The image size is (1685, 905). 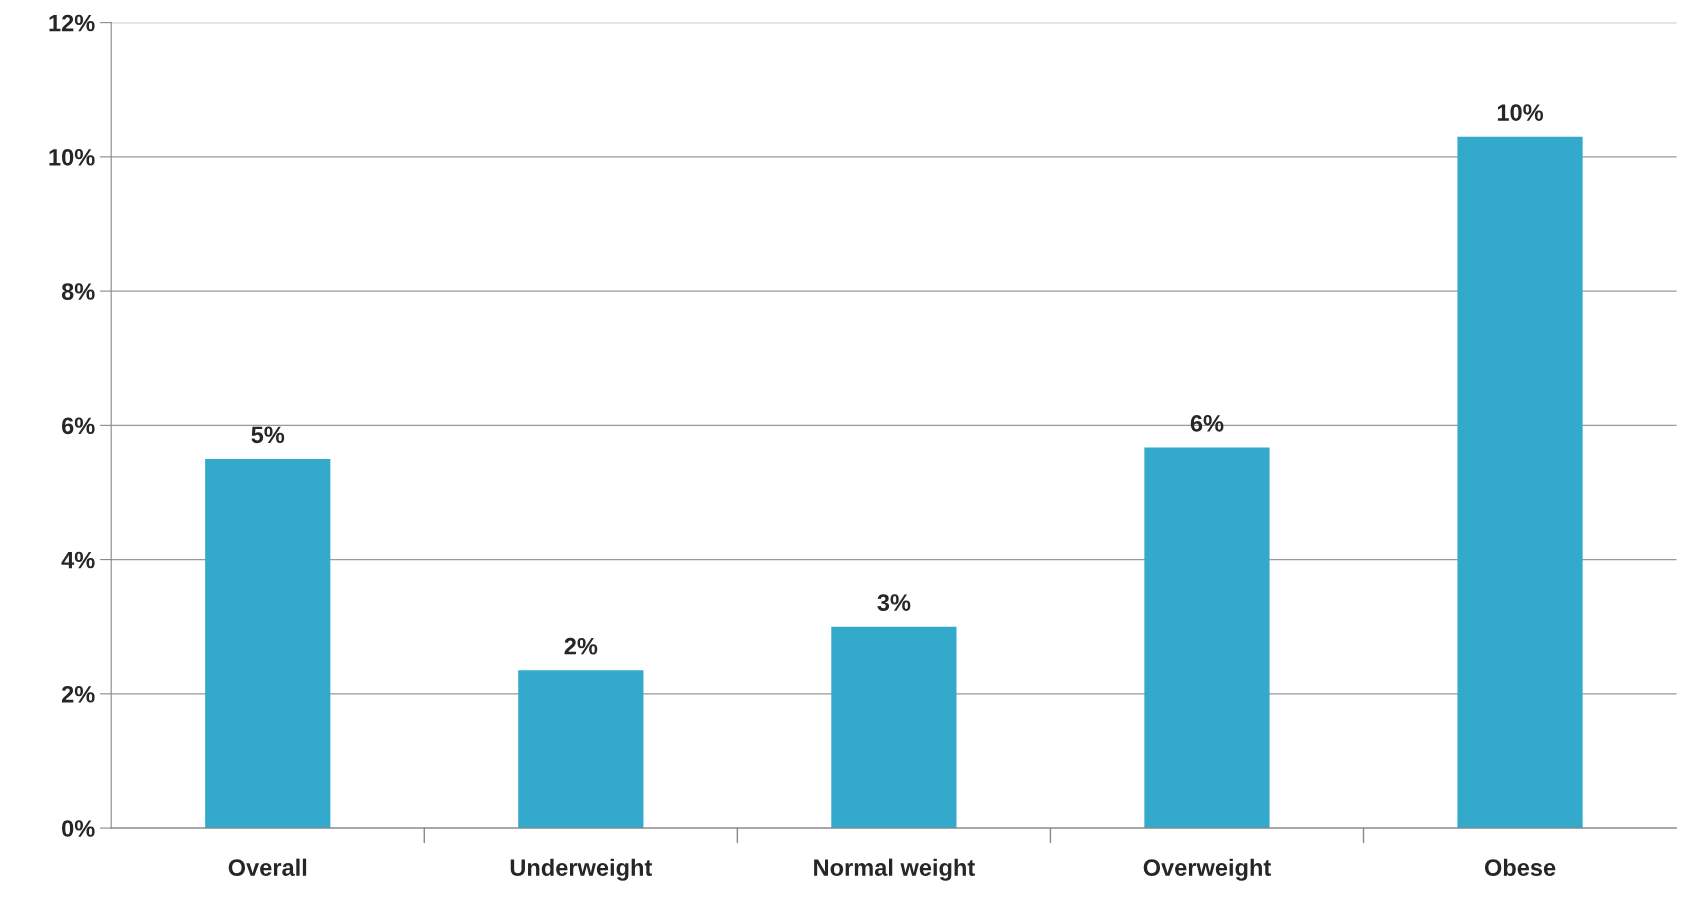 I want to click on data-label: 3%, so click(x=894, y=602).